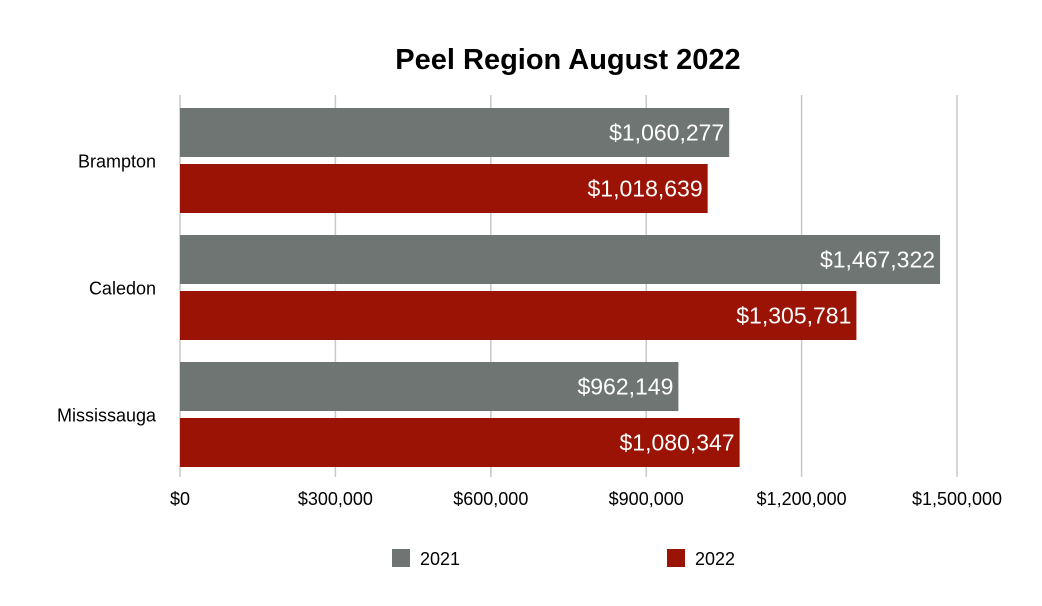 The height and width of the screenshot is (606, 1042). I want to click on legend-label-2022: 2022, so click(715, 559).